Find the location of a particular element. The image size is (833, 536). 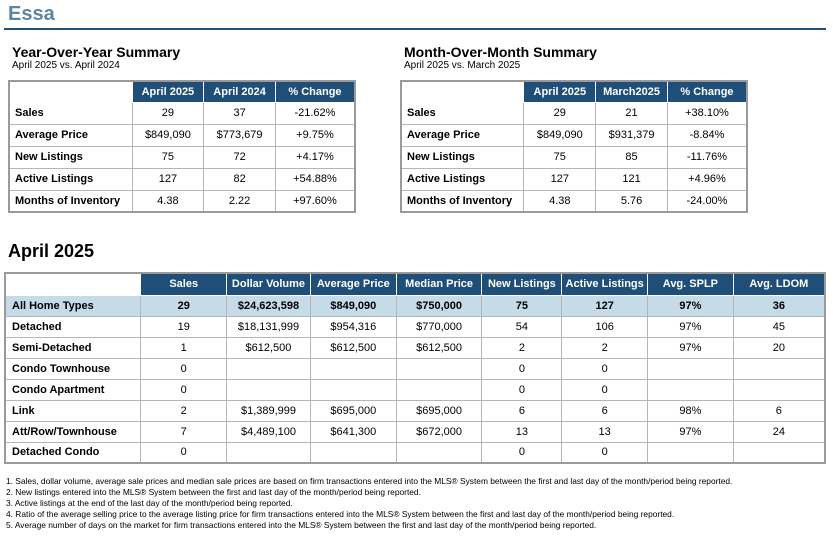

row-label: New Listings is located at coordinates (70, 157).